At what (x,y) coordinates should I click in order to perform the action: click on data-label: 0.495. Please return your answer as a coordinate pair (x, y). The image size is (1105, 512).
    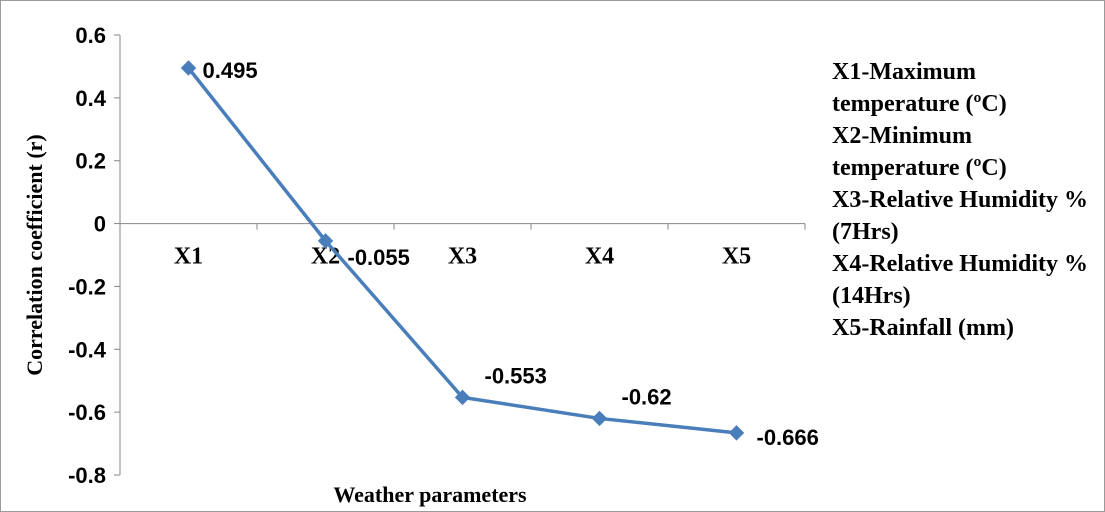
    Looking at the image, I should click on (230, 70).